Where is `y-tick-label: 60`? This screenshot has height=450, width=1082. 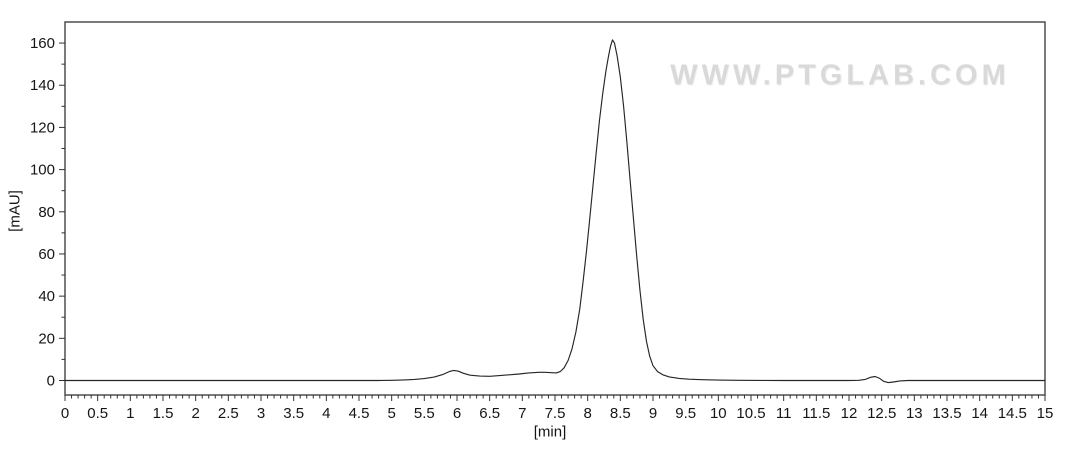 y-tick-label: 60 is located at coordinates (46, 254).